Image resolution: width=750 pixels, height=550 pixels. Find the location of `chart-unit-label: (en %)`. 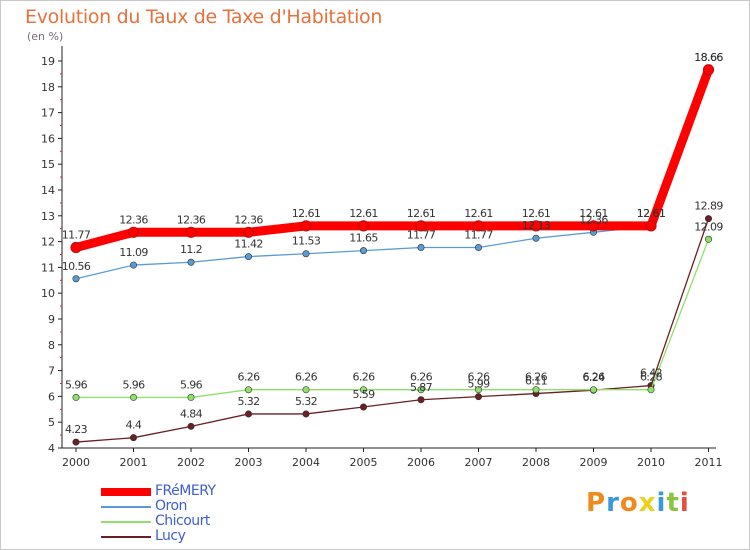

chart-unit-label: (en %) is located at coordinates (45, 36).